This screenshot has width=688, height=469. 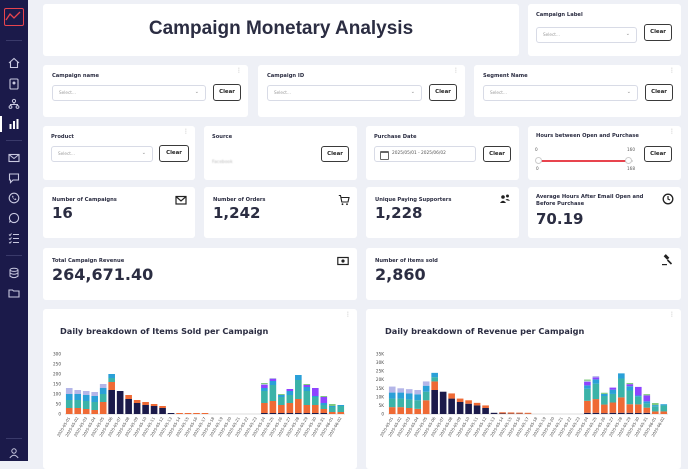 I want to click on slider-low-handle, so click(x=538, y=160).